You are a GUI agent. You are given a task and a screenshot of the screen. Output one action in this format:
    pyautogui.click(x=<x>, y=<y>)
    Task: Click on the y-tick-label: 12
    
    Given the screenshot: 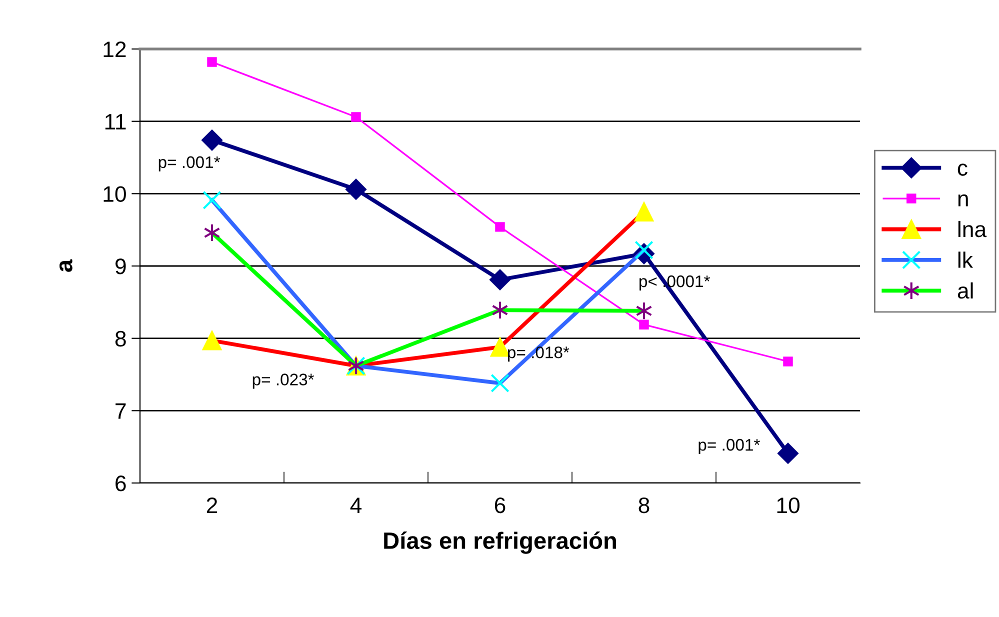 What is the action you would take?
    pyautogui.click(x=115, y=50)
    